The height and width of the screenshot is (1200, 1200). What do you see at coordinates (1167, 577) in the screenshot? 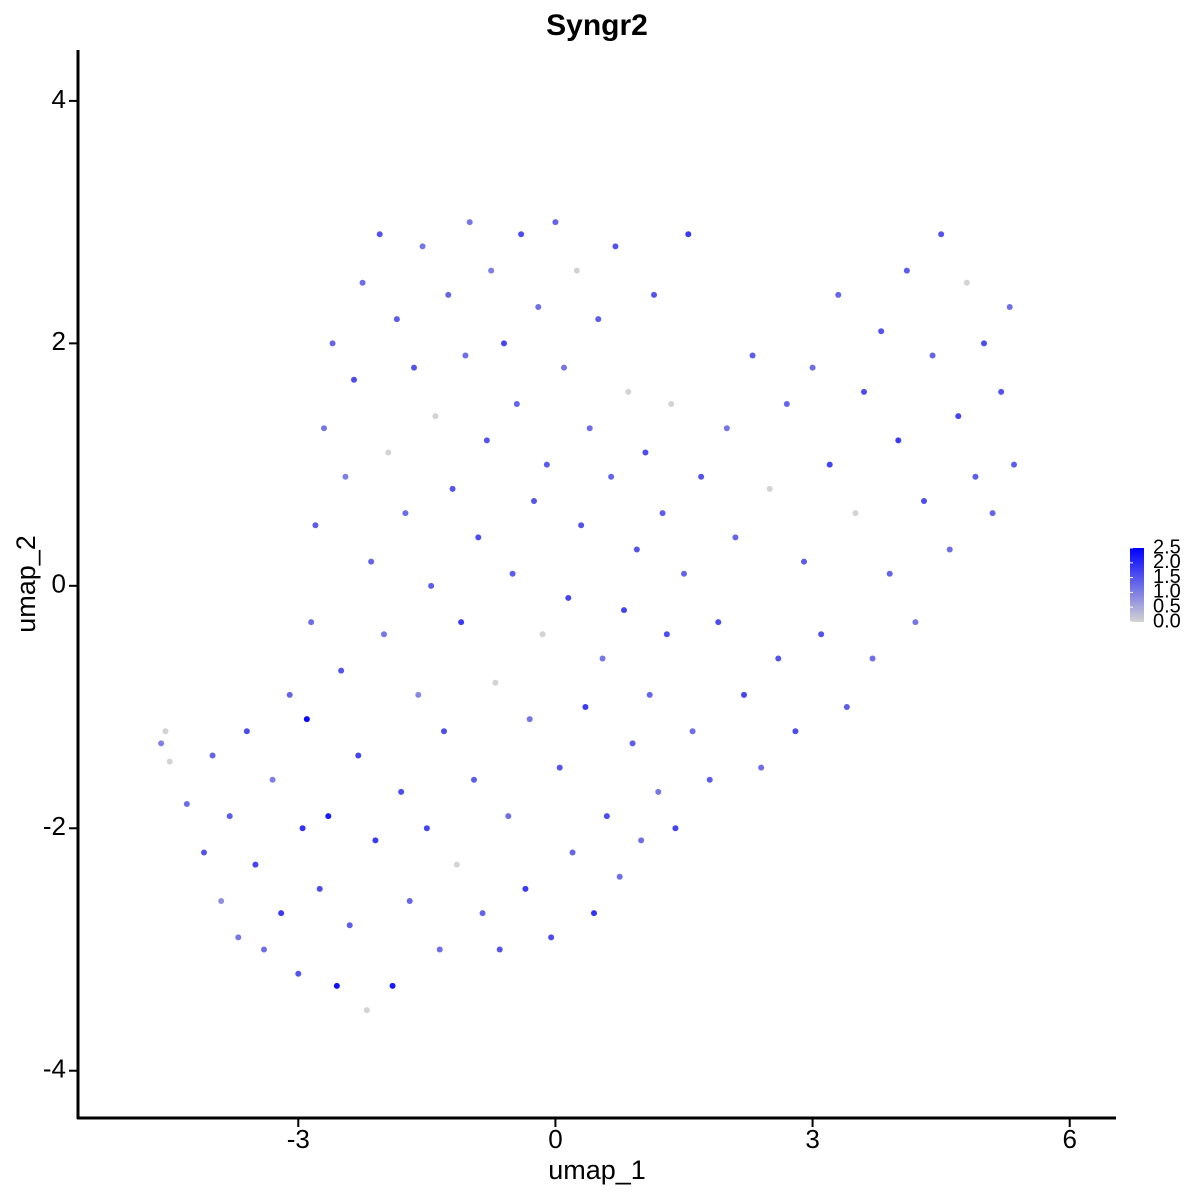
I see `colorbar-tick-label: 1.5` at bounding box center [1167, 577].